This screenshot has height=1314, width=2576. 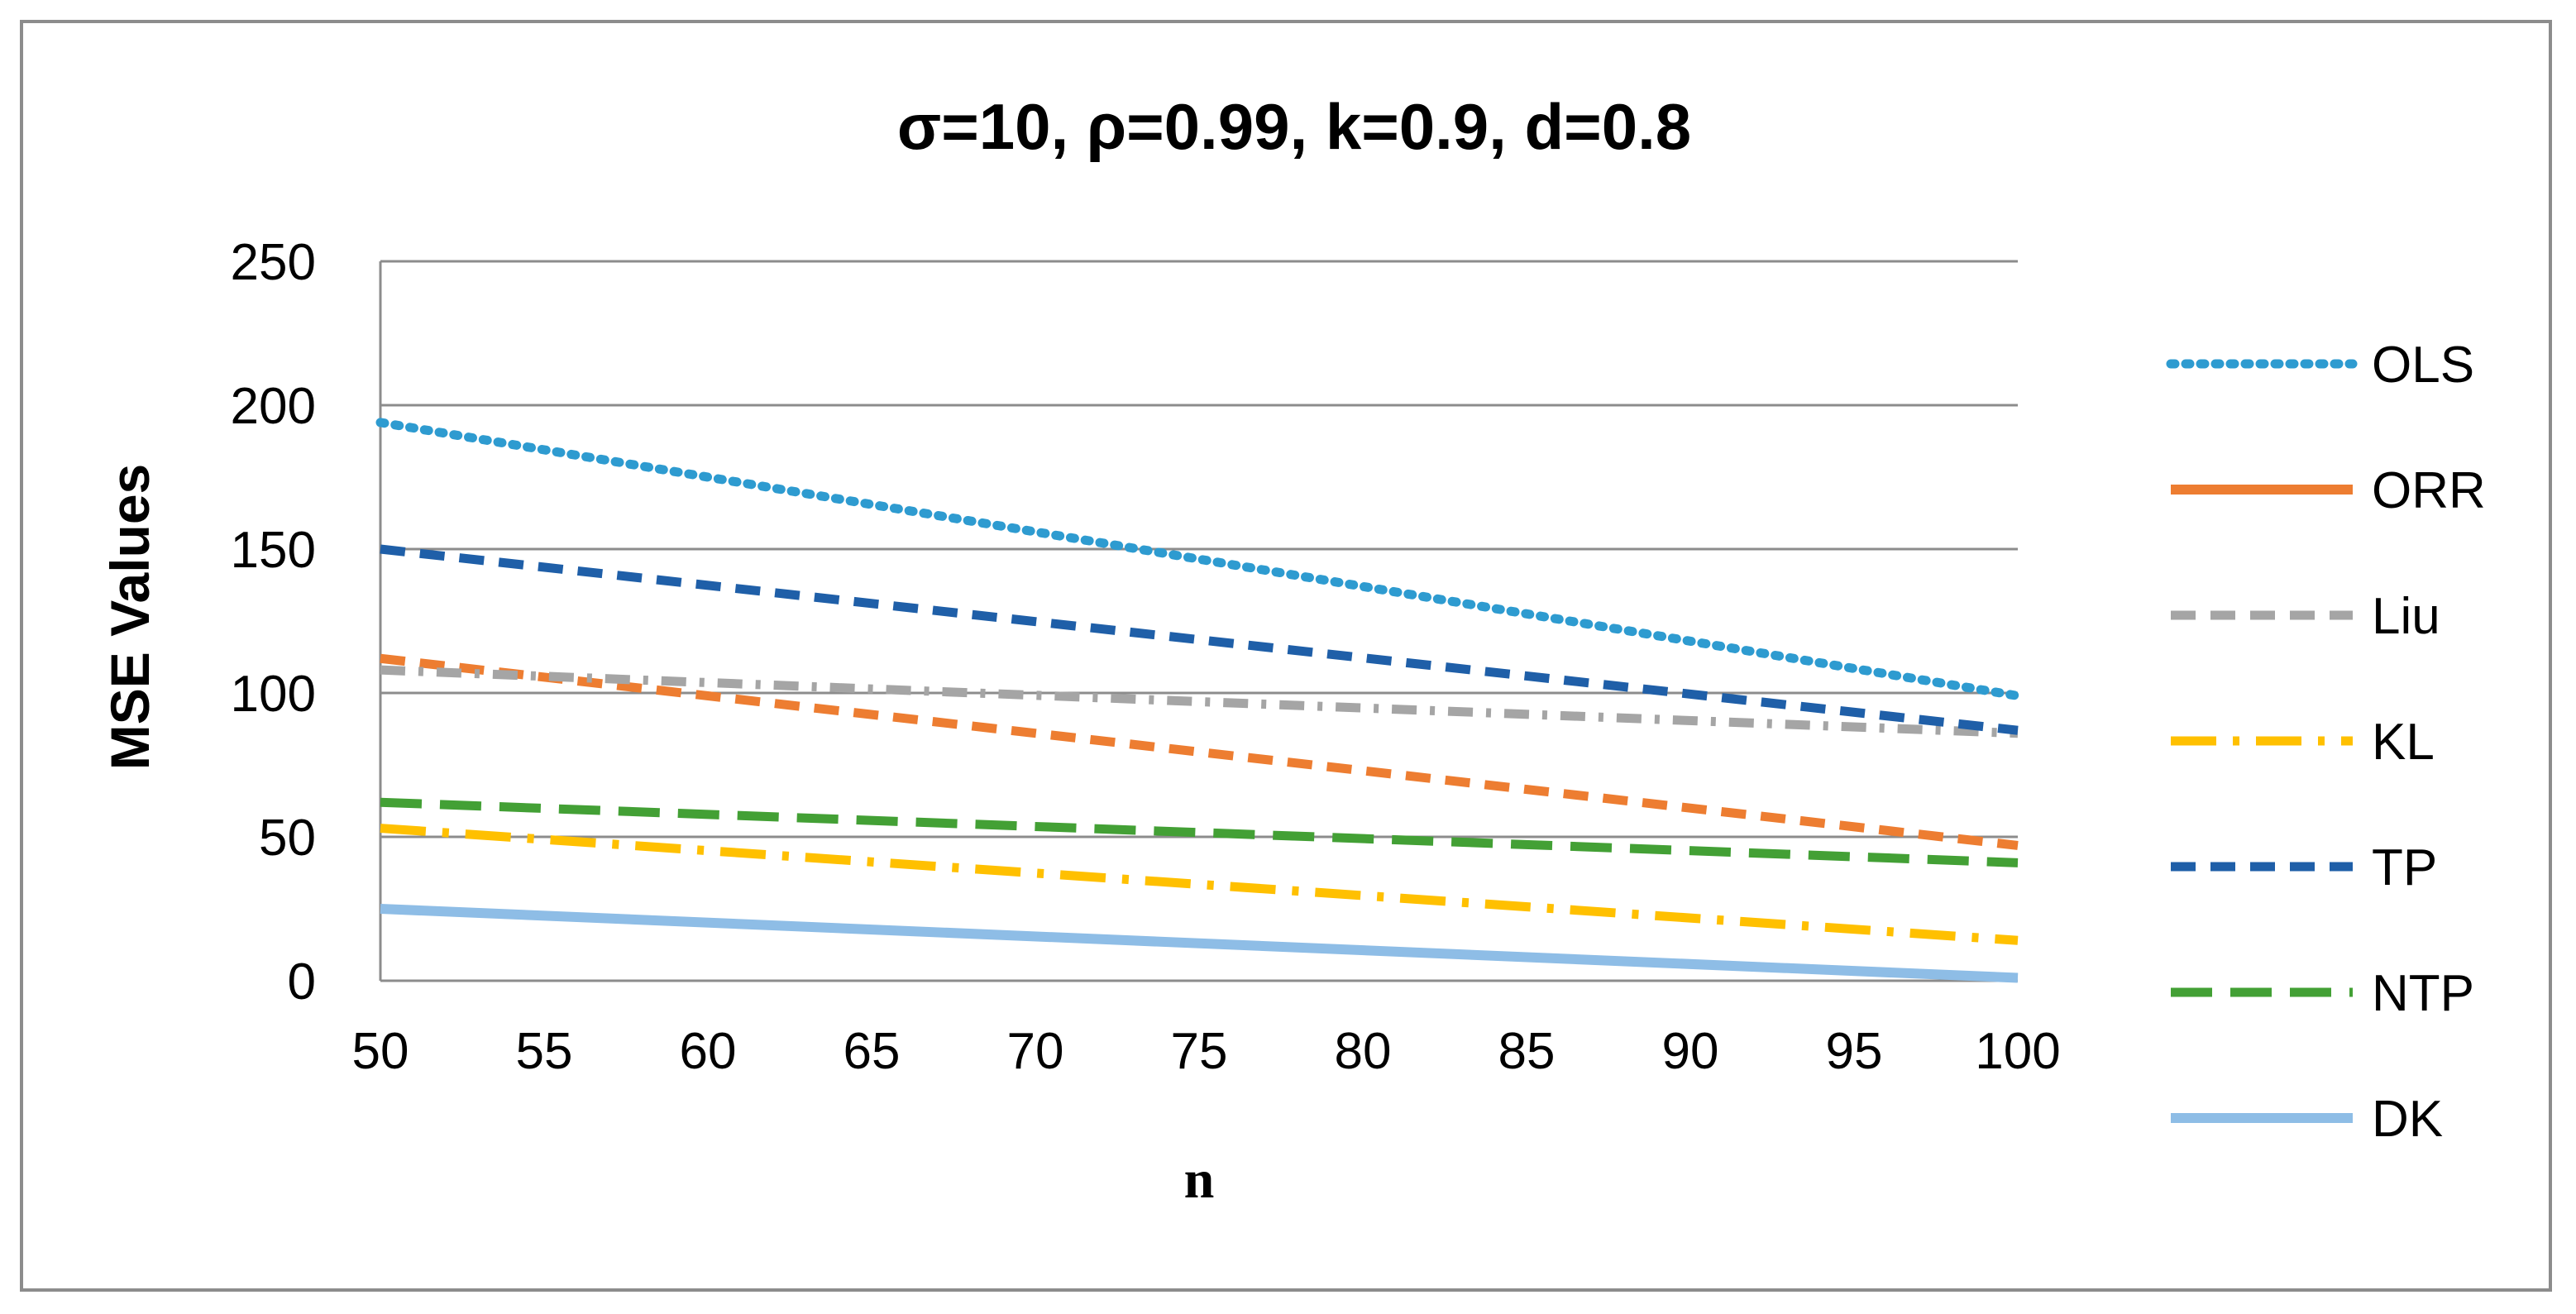 I want to click on chart-title: σ=10, ρ=0.99, k=0.9, d=0.8, so click(x=1294, y=126).